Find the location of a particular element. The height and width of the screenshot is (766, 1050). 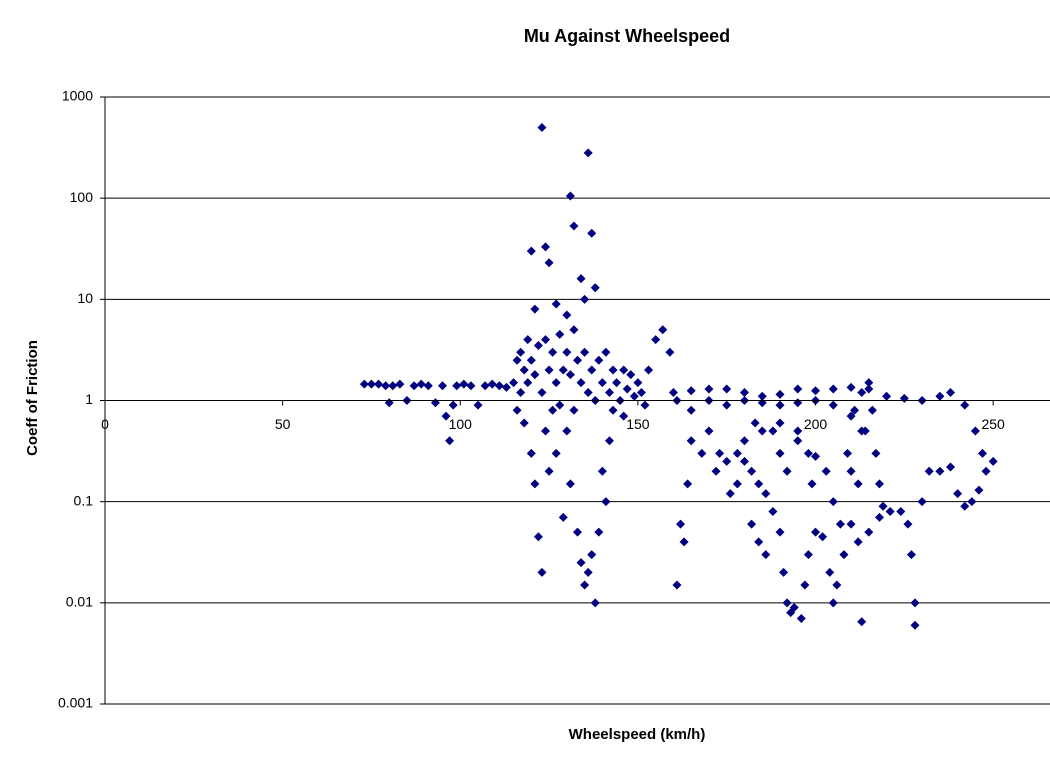

y-tick-label: 10 is located at coordinates (85, 298).